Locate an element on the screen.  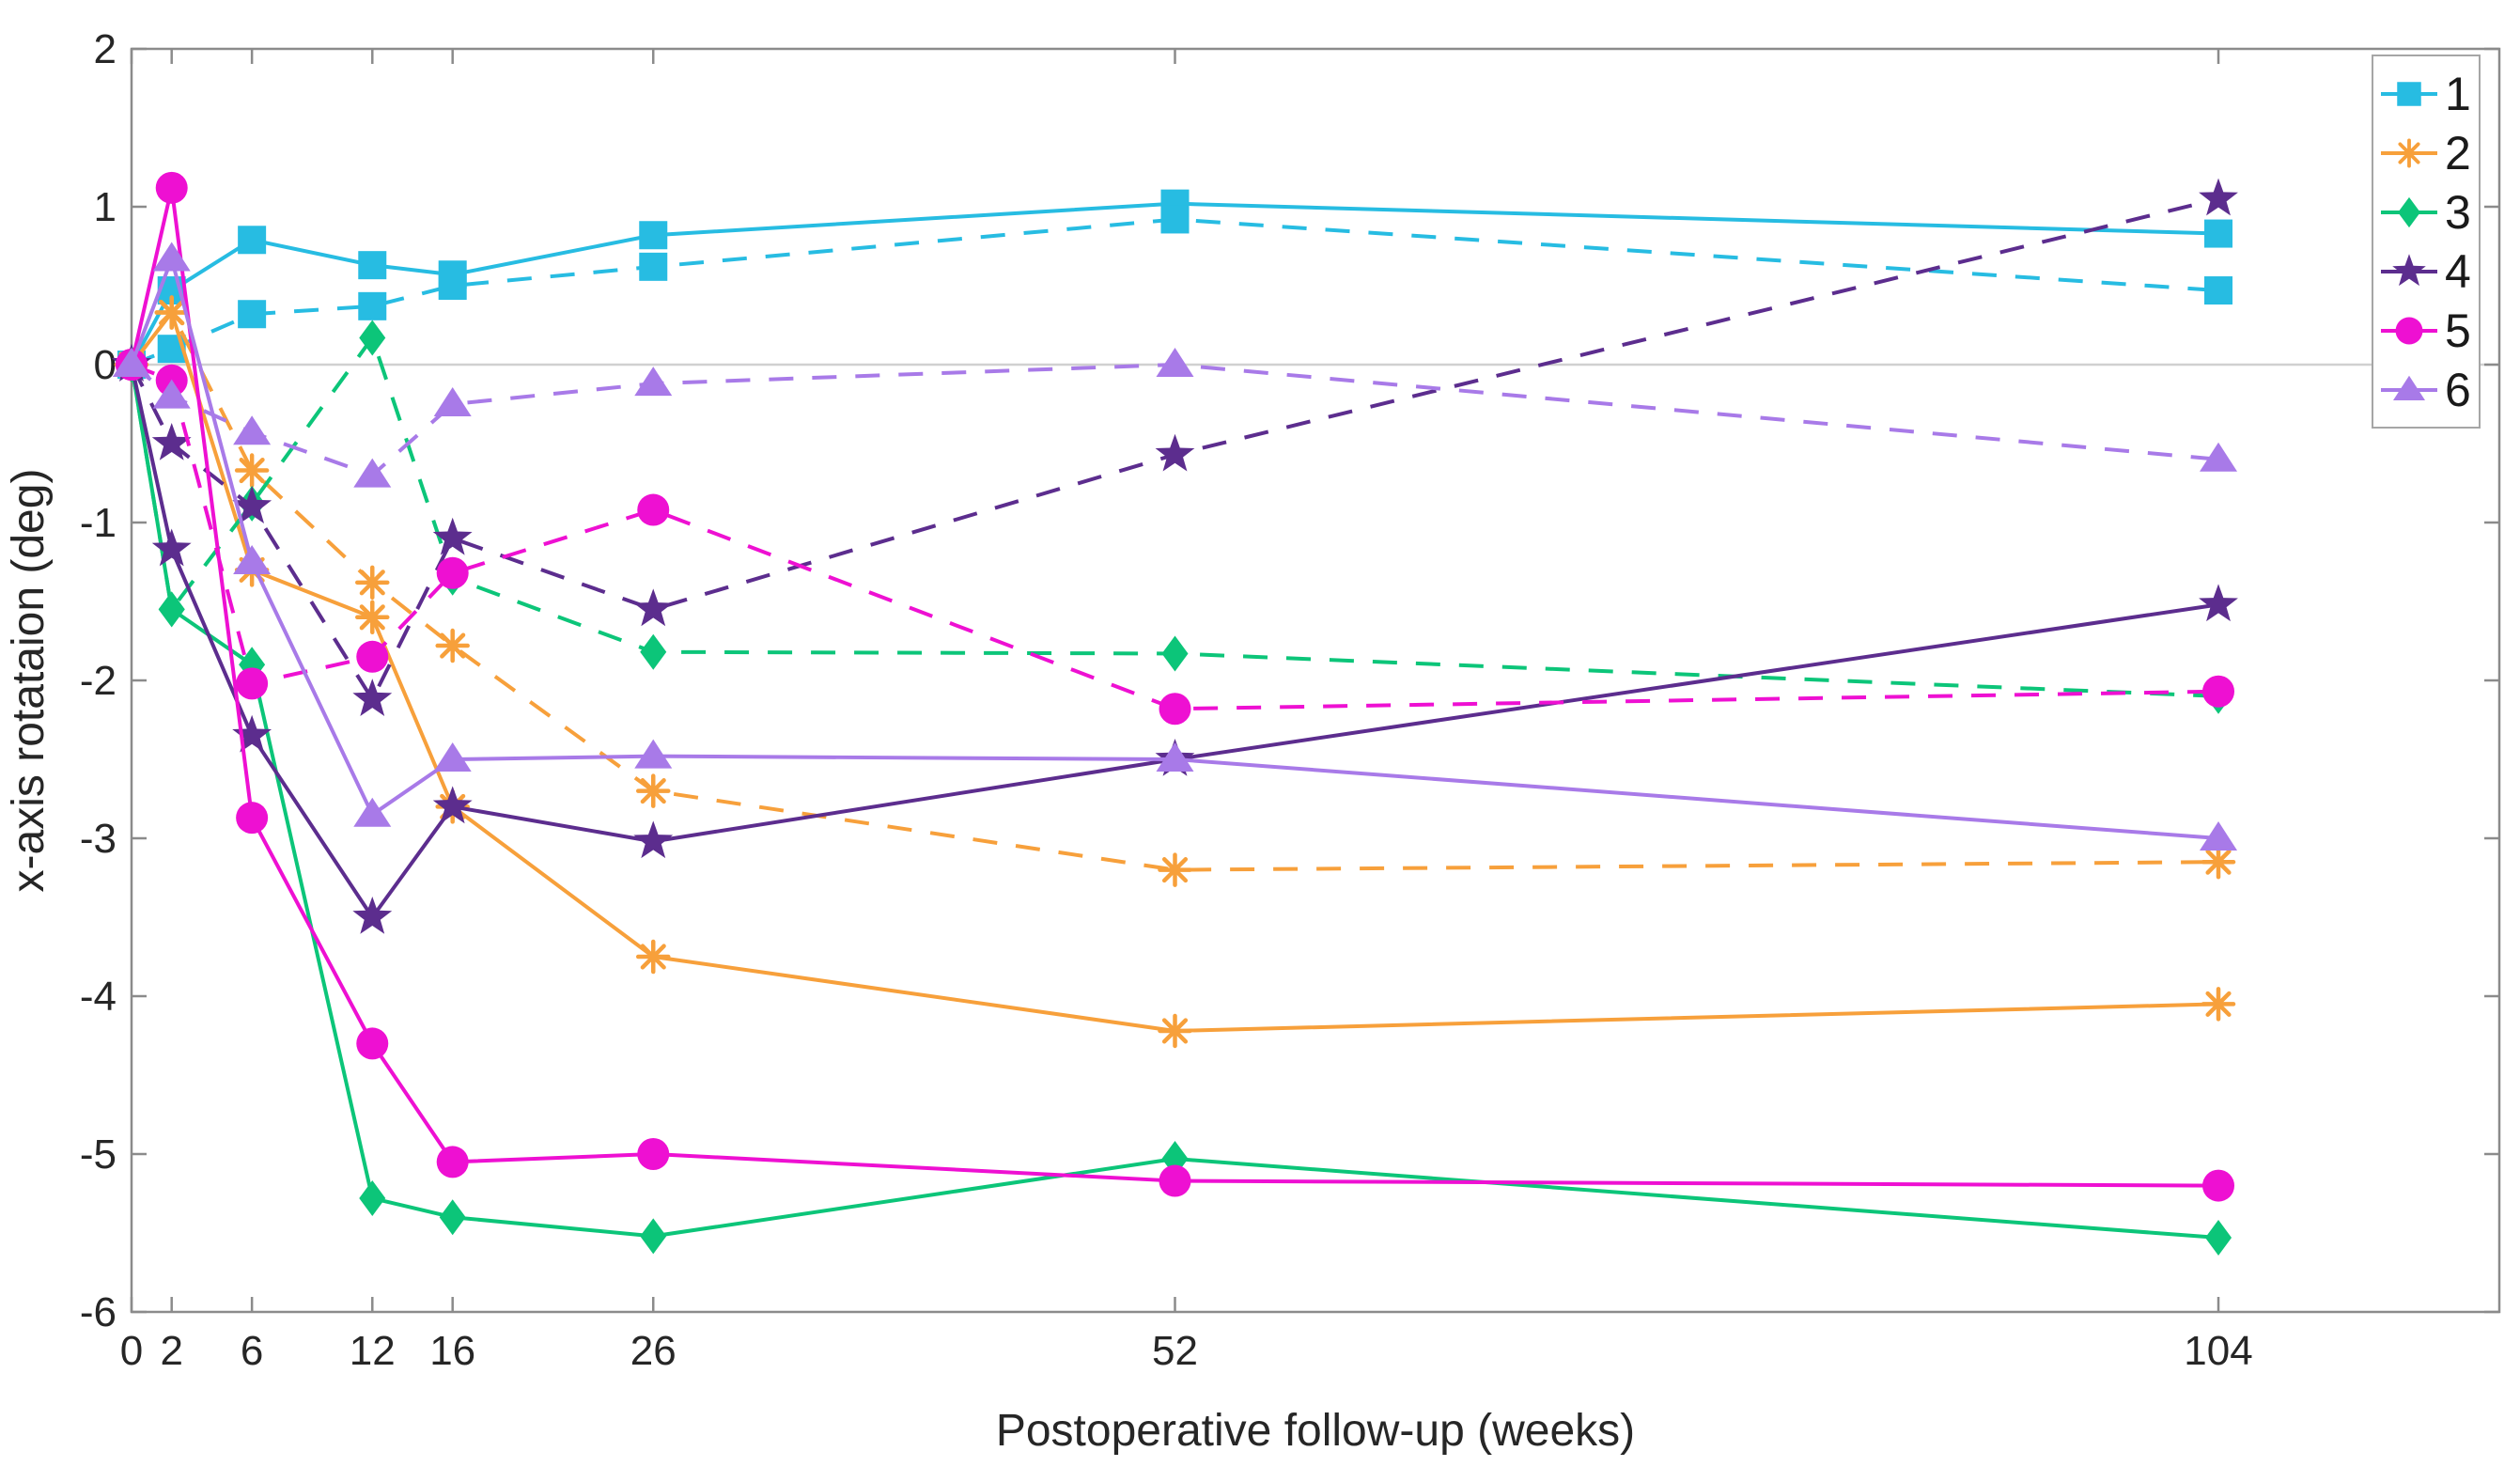
x-axis-label: Postoperative follow-up (weeks) is located at coordinates (1315, 1431).